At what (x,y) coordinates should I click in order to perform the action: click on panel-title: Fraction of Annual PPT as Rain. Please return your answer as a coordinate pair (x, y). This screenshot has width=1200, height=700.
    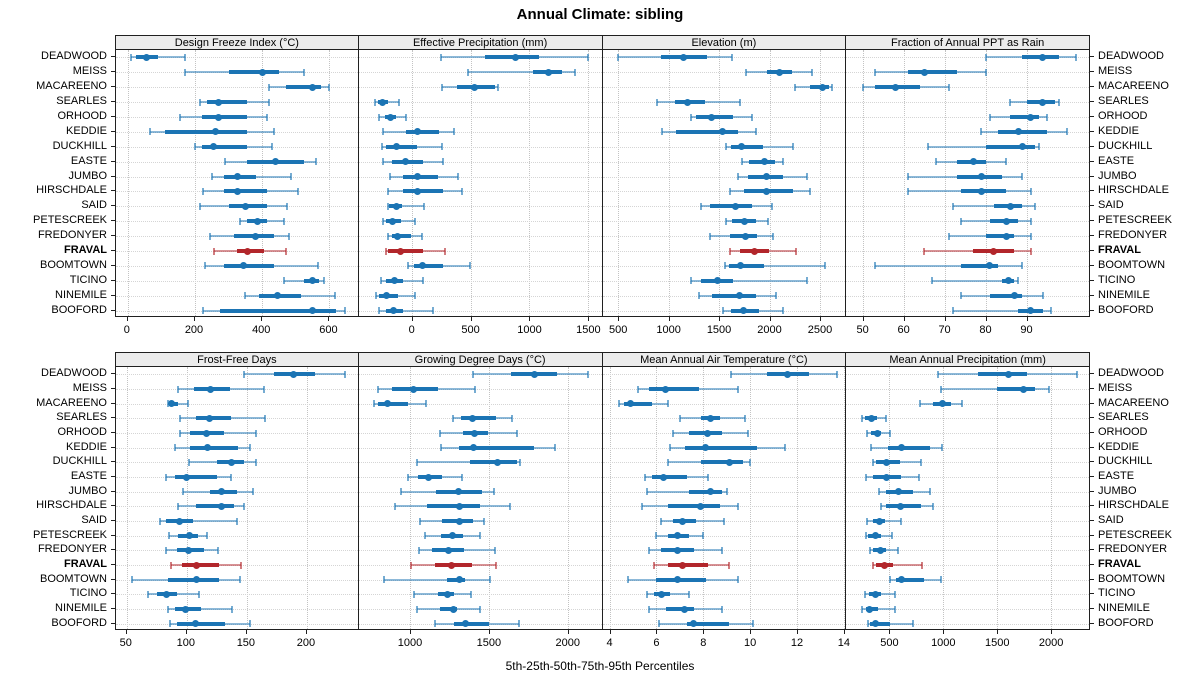
    Looking at the image, I should click on (967, 42).